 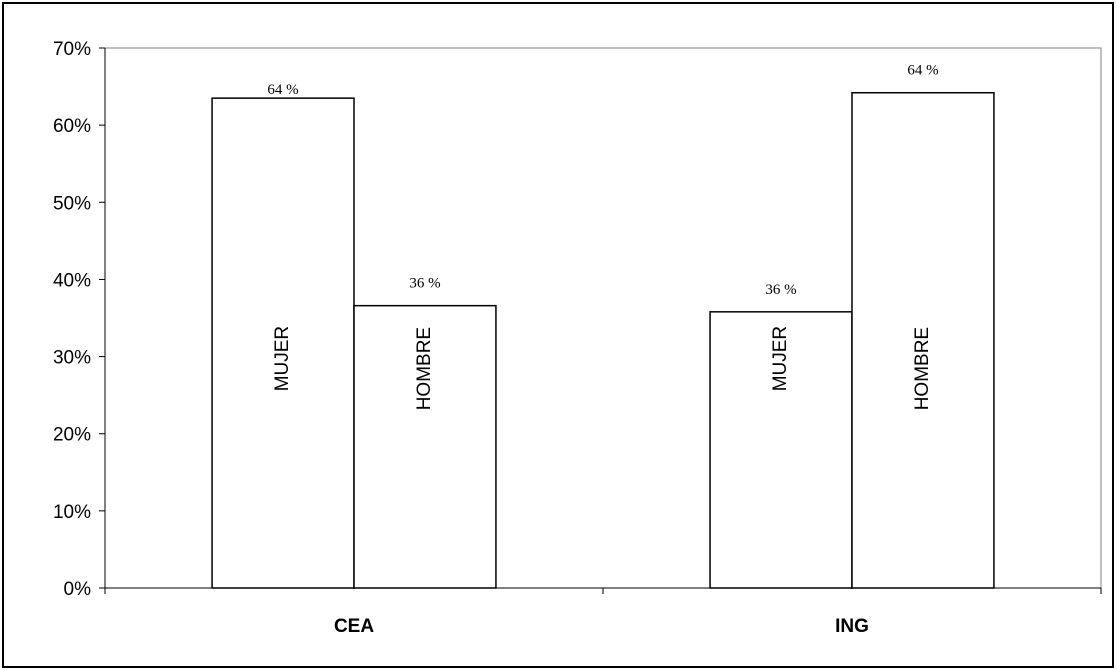 What do you see at coordinates (72, 203) in the screenshot?
I see `y-tick-label: 50%` at bounding box center [72, 203].